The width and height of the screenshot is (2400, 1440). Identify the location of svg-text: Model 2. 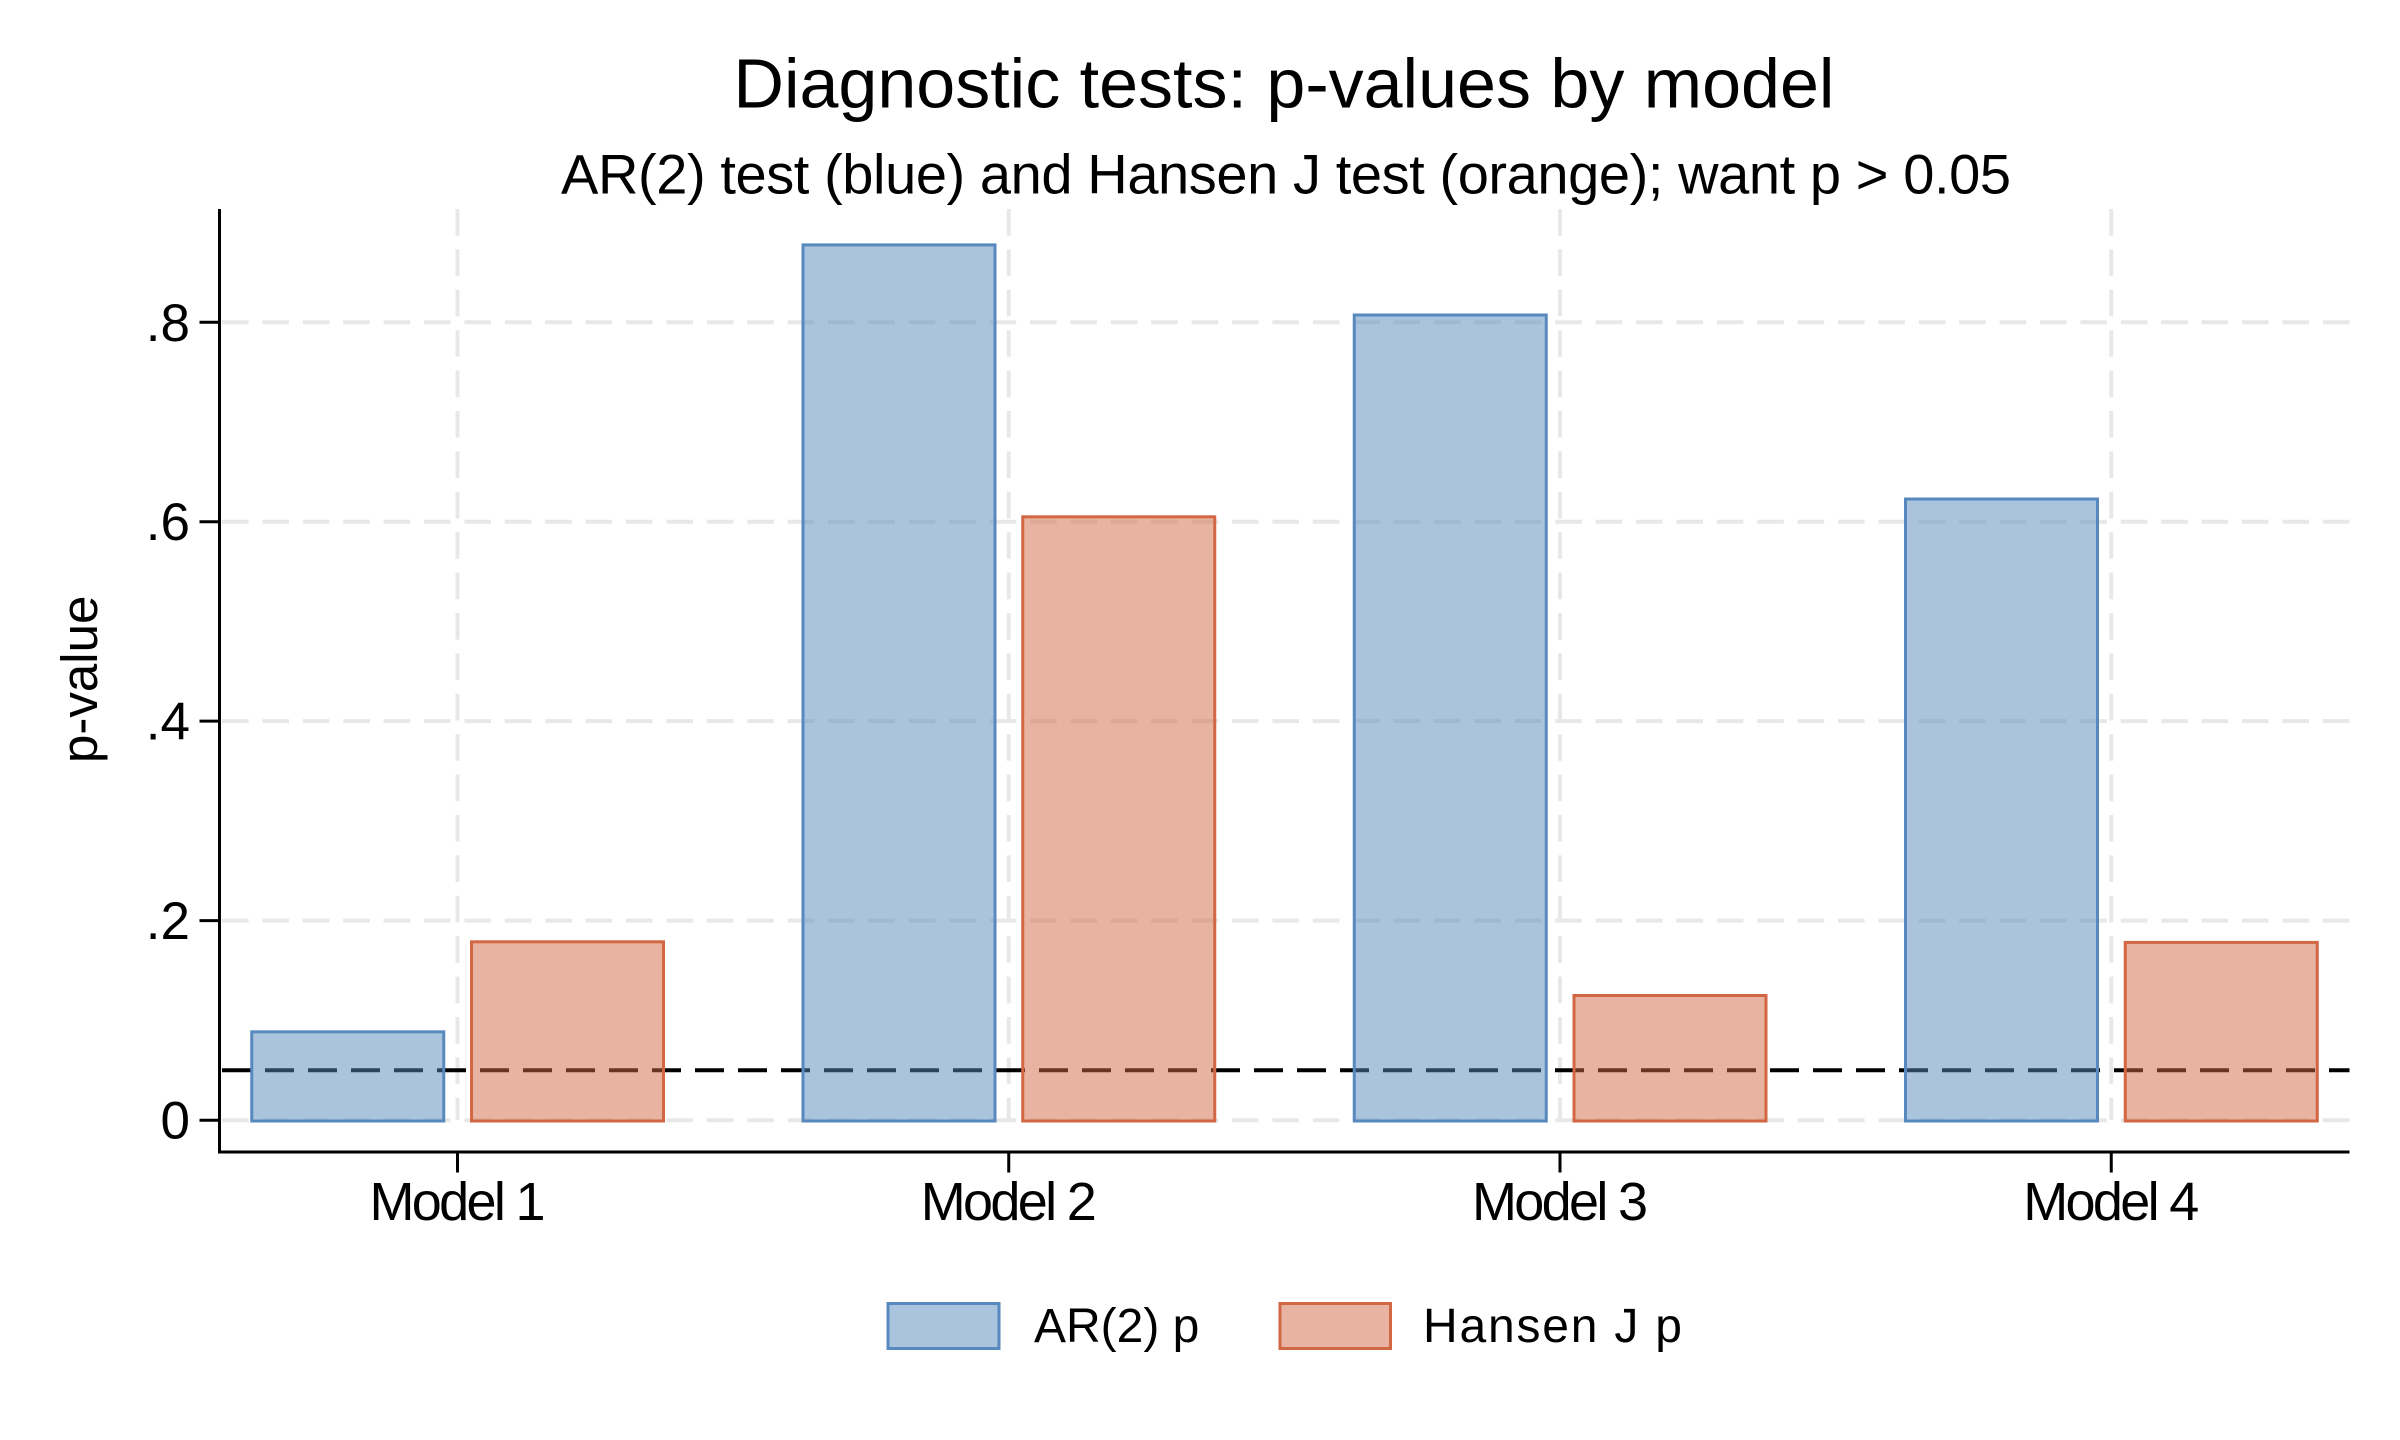
(1009, 1202).